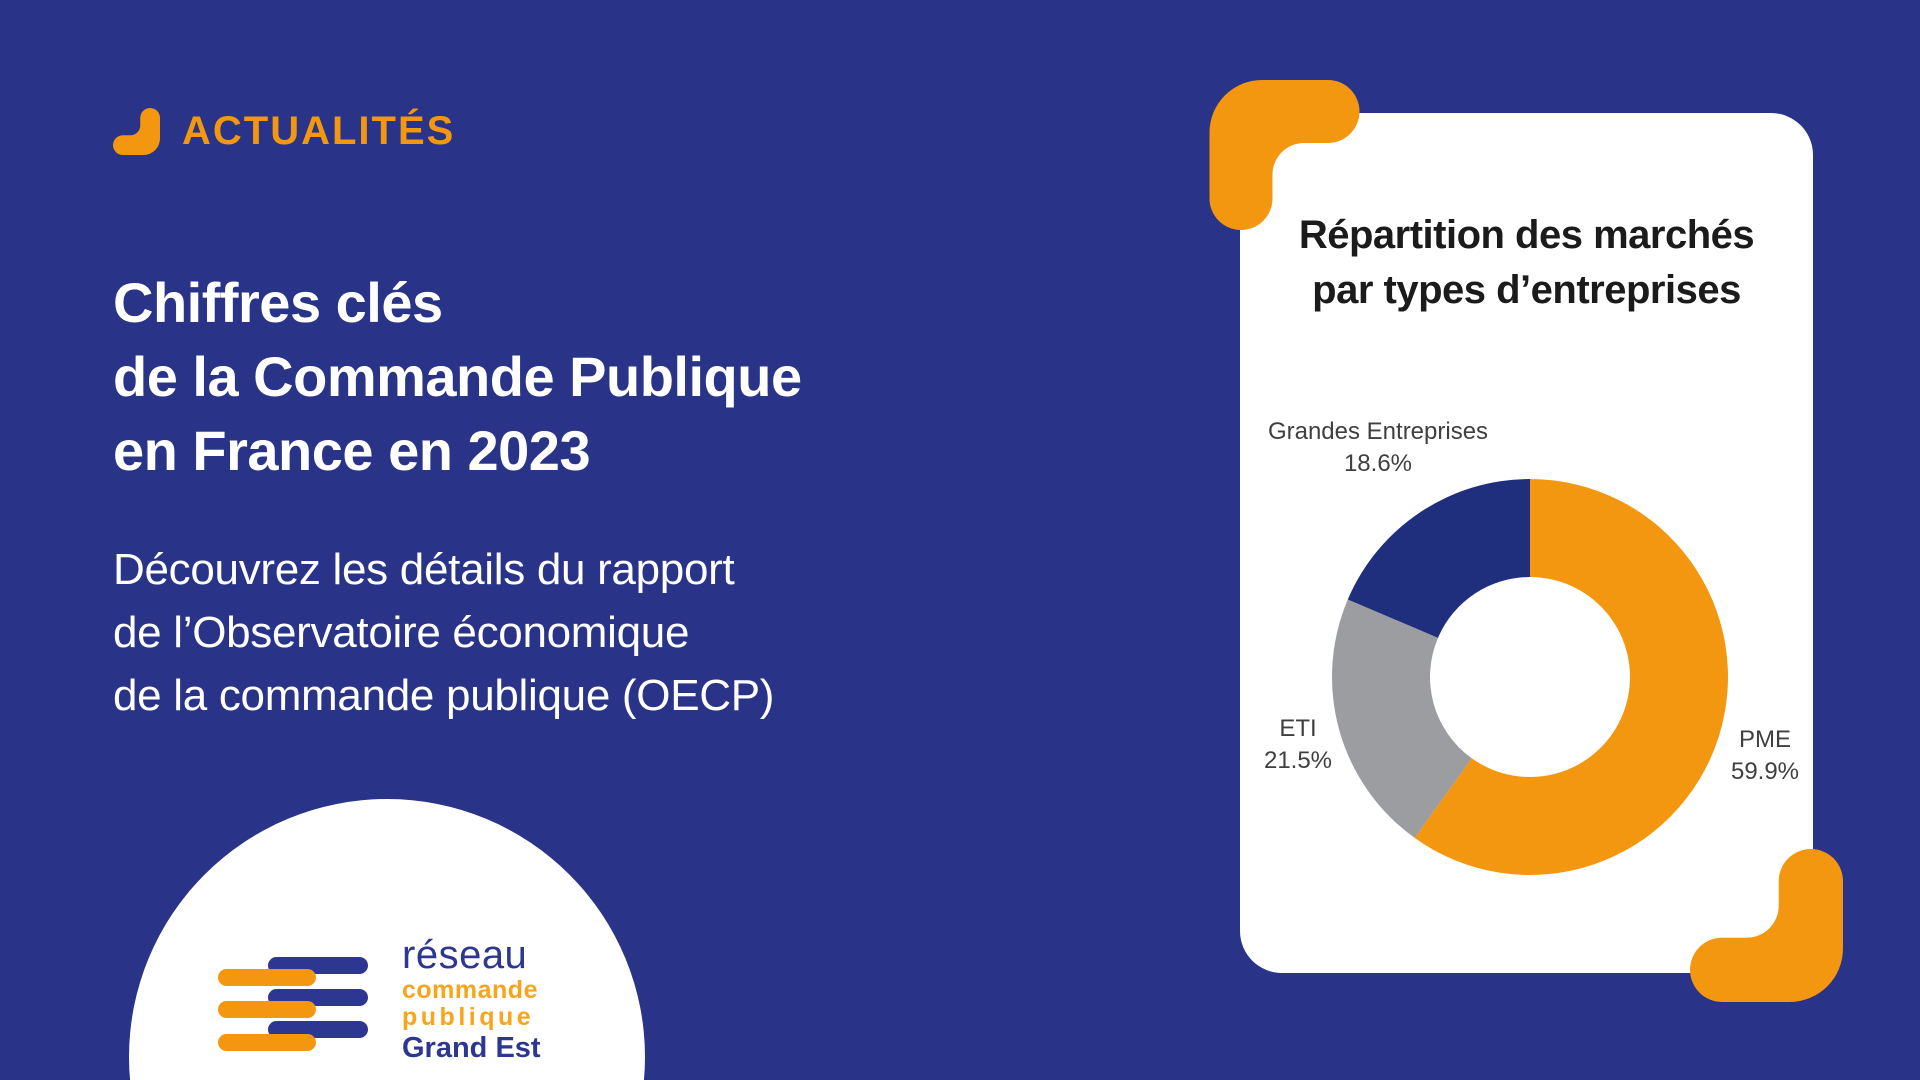 This screenshot has width=1920, height=1080. I want to click on logo-word-commande: commande, so click(470, 990).